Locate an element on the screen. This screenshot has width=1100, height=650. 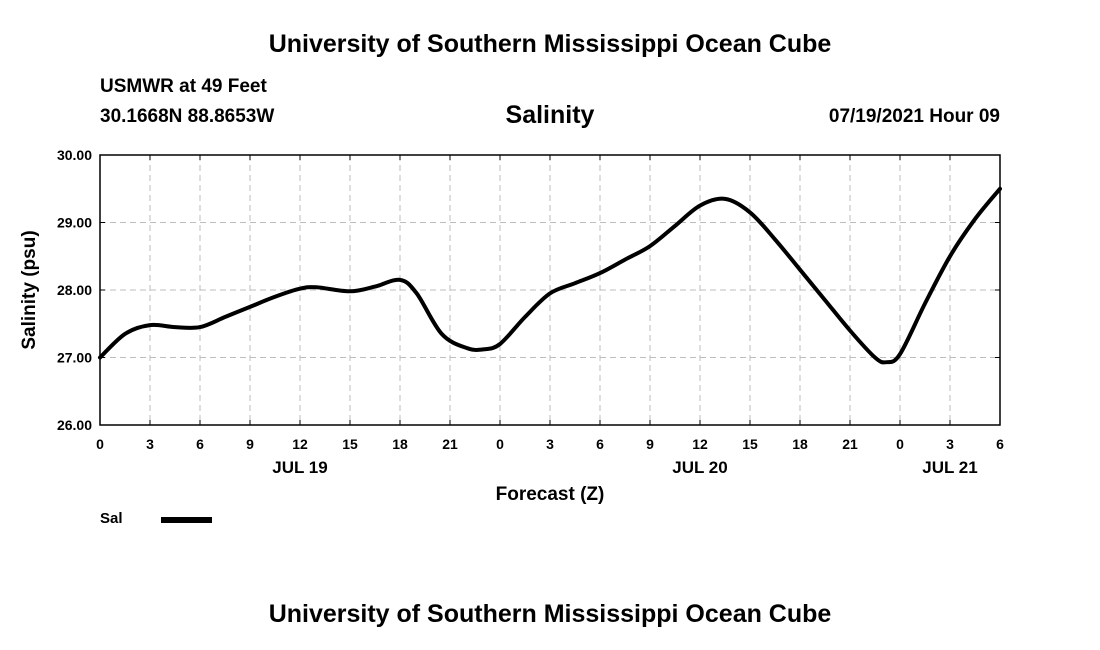
date-label: JUL 21 is located at coordinates (949, 467).